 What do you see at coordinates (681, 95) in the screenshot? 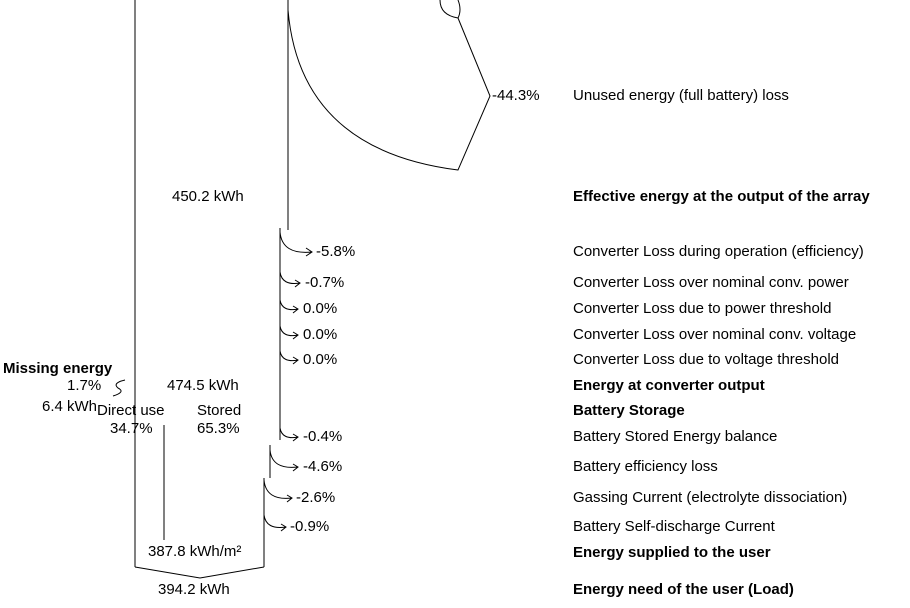
I see `loss-label: Unused energy (full battery) loss` at bounding box center [681, 95].